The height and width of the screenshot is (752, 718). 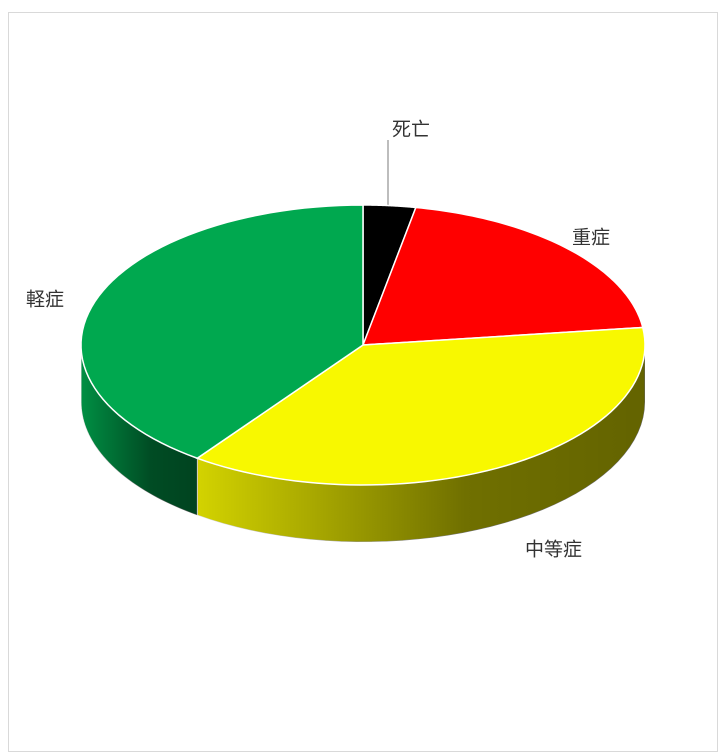 I want to click on slice-label: 死亡, so click(x=411, y=130).